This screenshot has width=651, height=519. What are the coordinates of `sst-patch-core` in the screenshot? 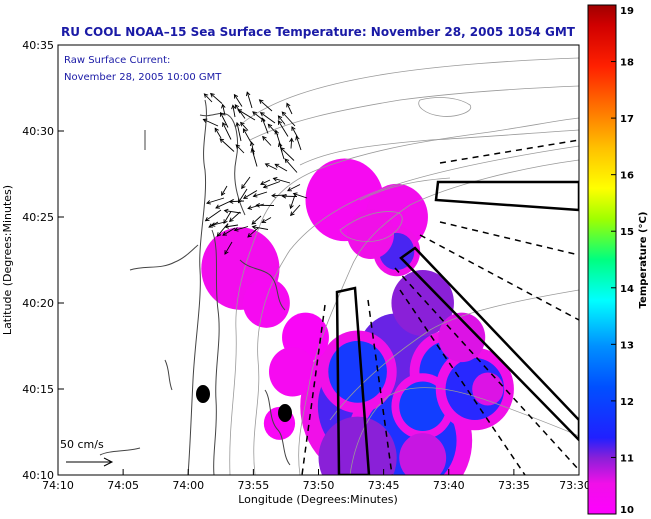 It's located at (423, 406).